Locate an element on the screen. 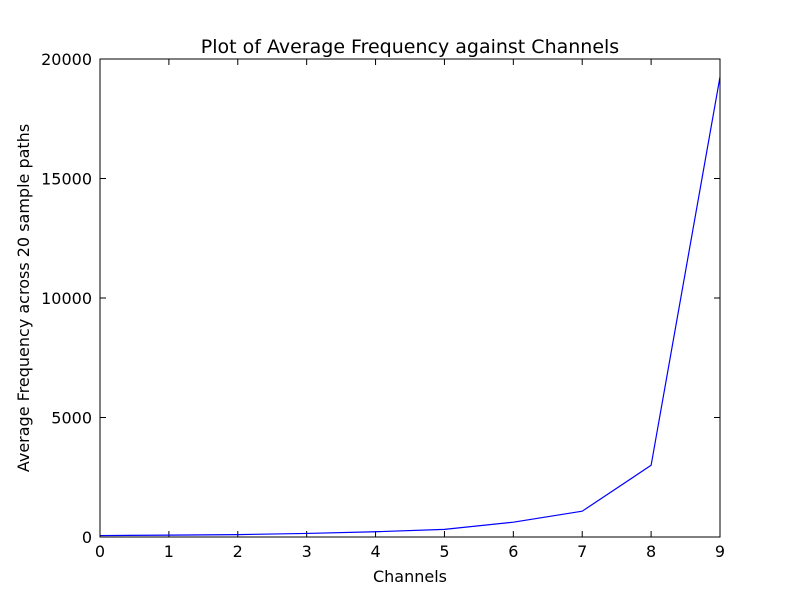 The height and width of the screenshot is (597, 800). y-tick-label: 10000 is located at coordinates (66, 298).